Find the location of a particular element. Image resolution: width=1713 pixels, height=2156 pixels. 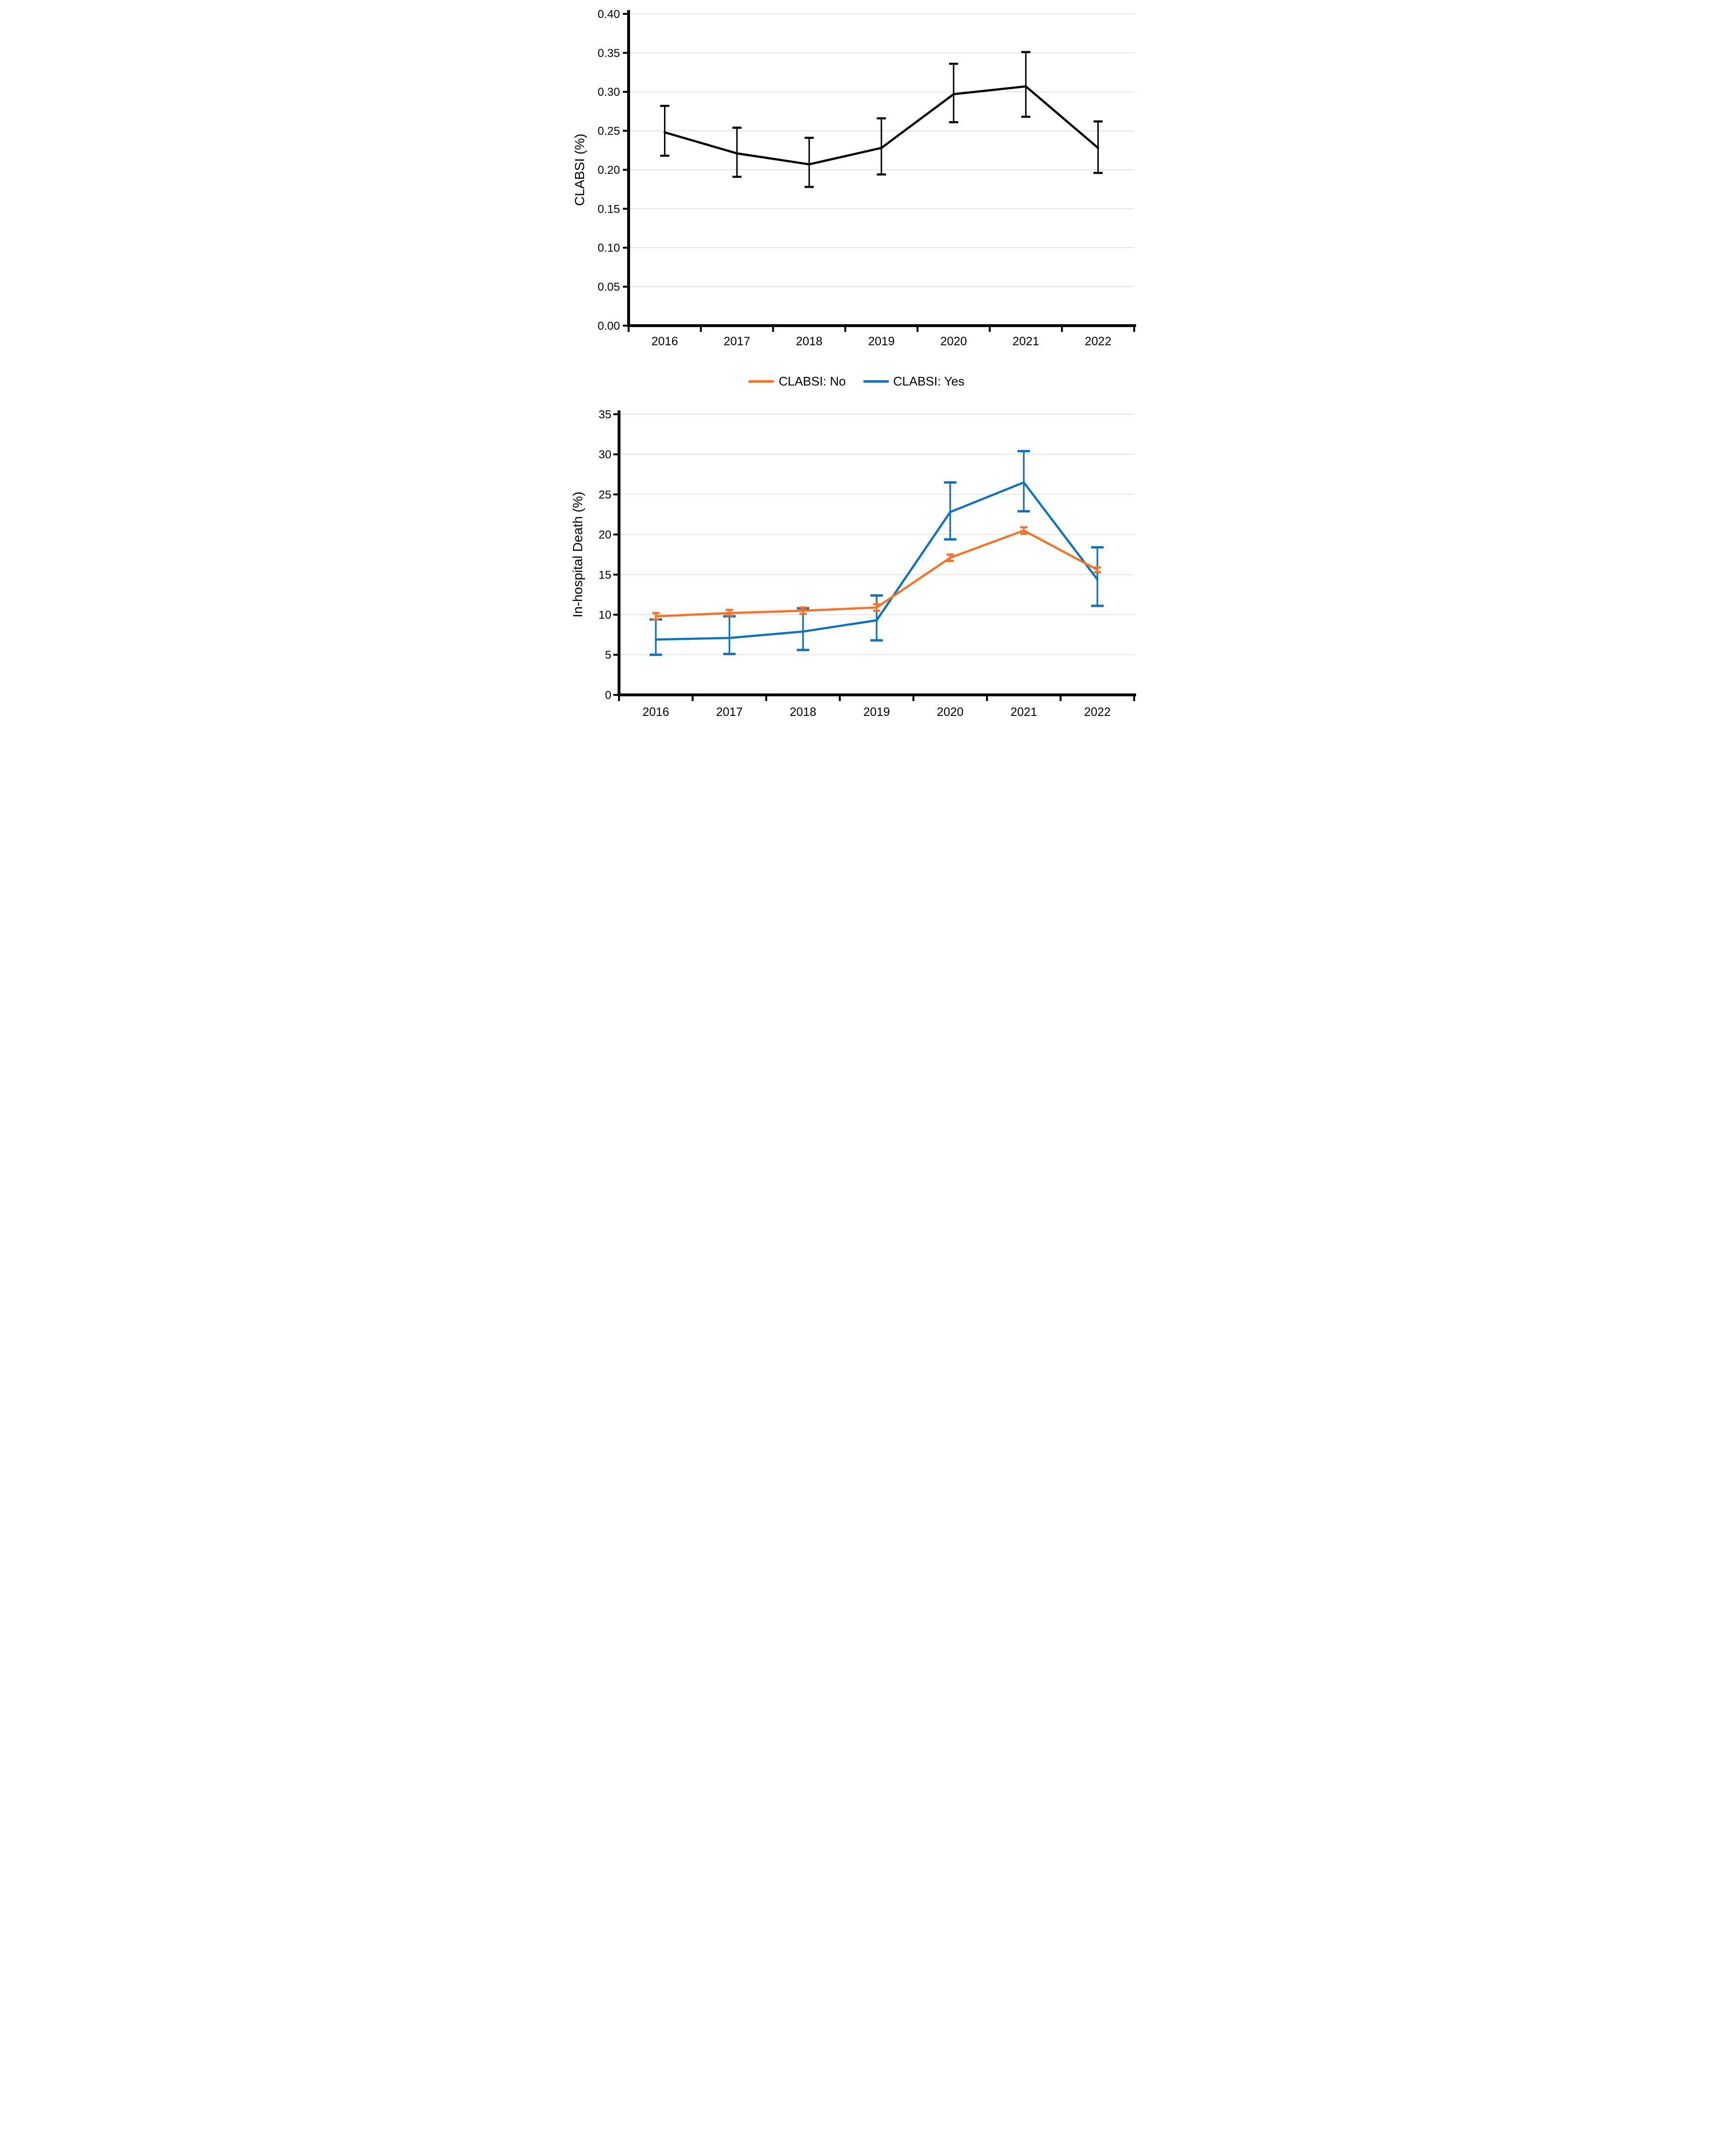

y-axis-title: CLABSI (%) is located at coordinates (579, 170).